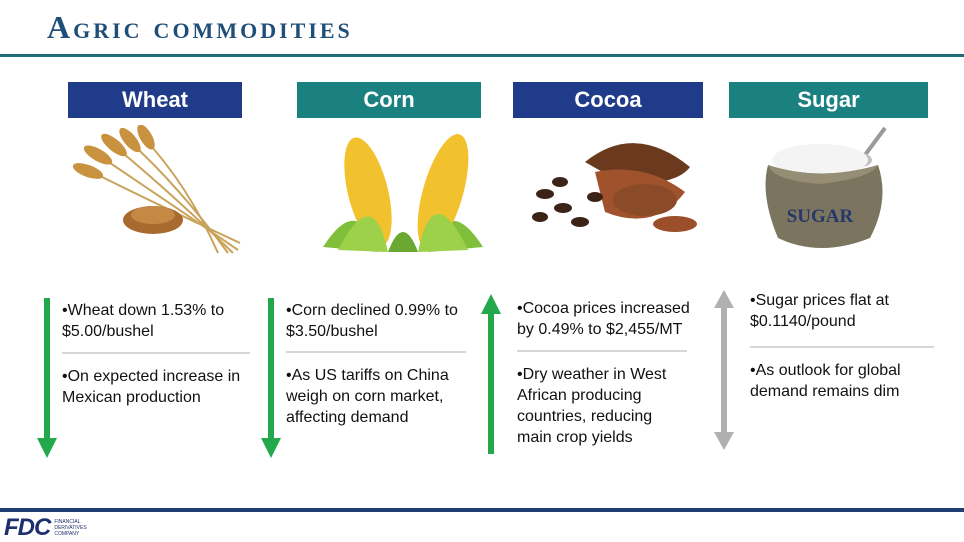 The image size is (964, 542). What do you see at coordinates (347, 417) in the screenshot?
I see `corn-bullet-2-line-3: affecting demand` at bounding box center [347, 417].